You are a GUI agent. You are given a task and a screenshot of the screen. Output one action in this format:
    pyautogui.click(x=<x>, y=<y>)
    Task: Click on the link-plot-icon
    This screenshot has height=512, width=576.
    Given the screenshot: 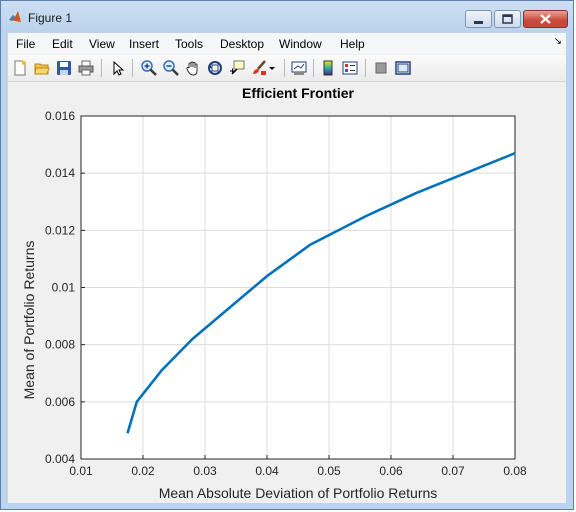 What is the action you would take?
    pyautogui.click(x=299, y=68)
    